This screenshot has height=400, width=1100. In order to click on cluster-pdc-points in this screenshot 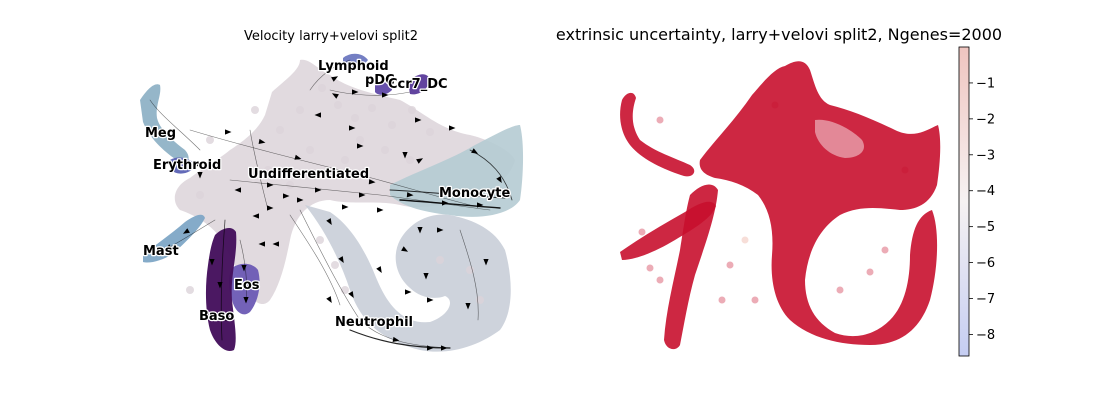, I will do `click(383, 88)`.